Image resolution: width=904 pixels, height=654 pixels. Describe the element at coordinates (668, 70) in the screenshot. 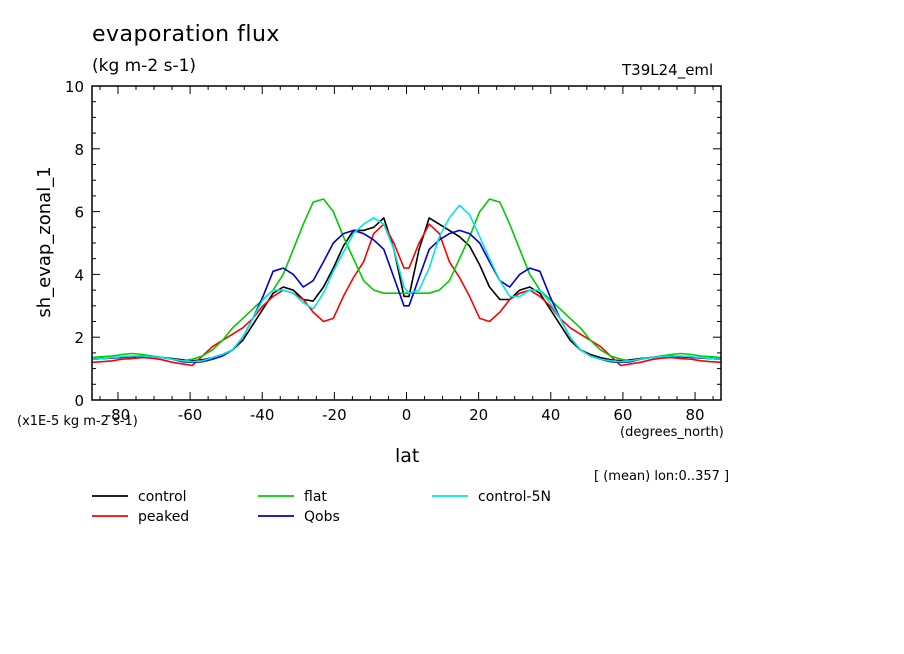

I see `run-label: T39L24_eml` at that location.